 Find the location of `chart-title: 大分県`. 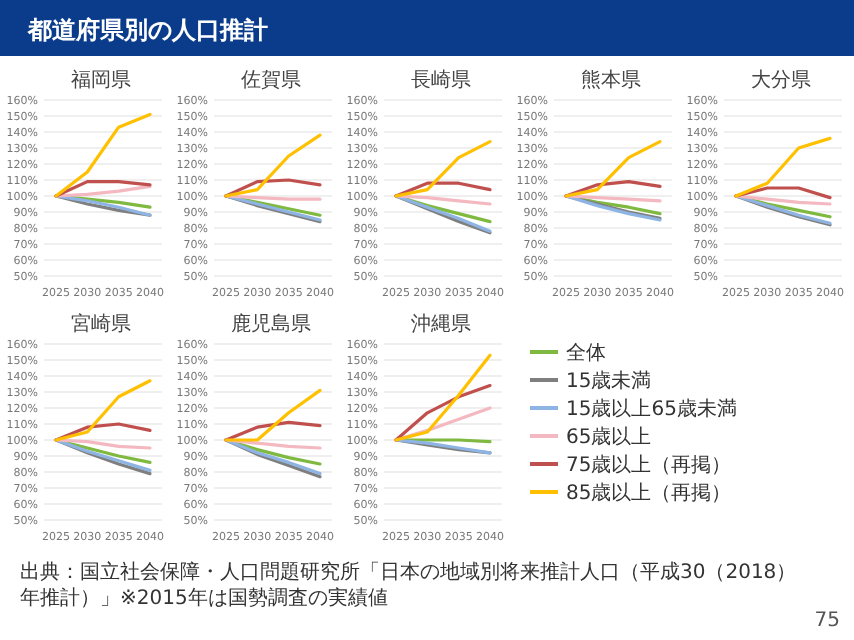

chart-title: 大分県 is located at coordinates (781, 80).